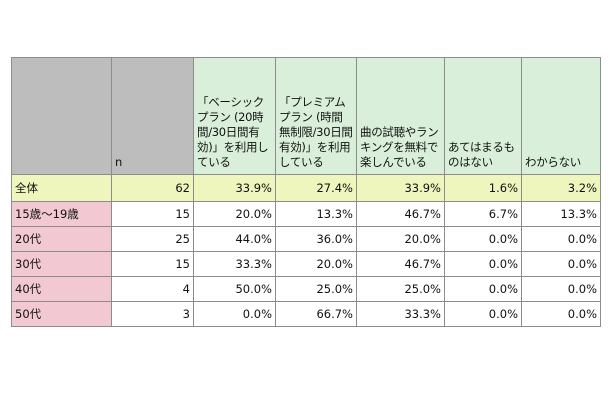 This screenshot has height=400, width=610. I want to click on table-row: 15歳～19歳 15 20.0% 13.3% 46.7% 6.7% 13.3%, so click(306, 214).